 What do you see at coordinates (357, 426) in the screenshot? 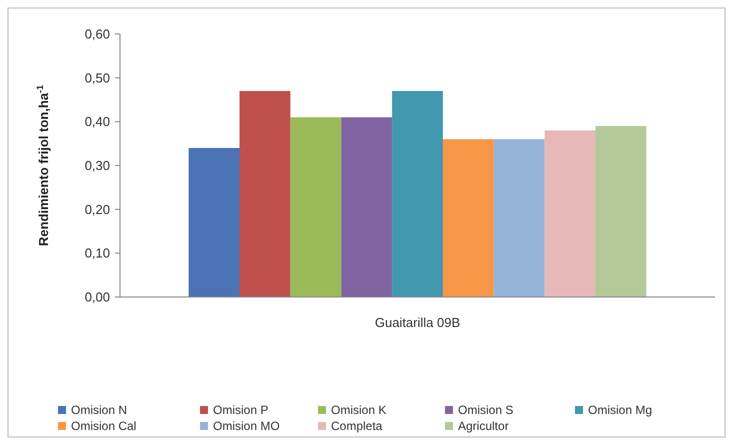
I see `legend-label: Completa` at bounding box center [357, 426].